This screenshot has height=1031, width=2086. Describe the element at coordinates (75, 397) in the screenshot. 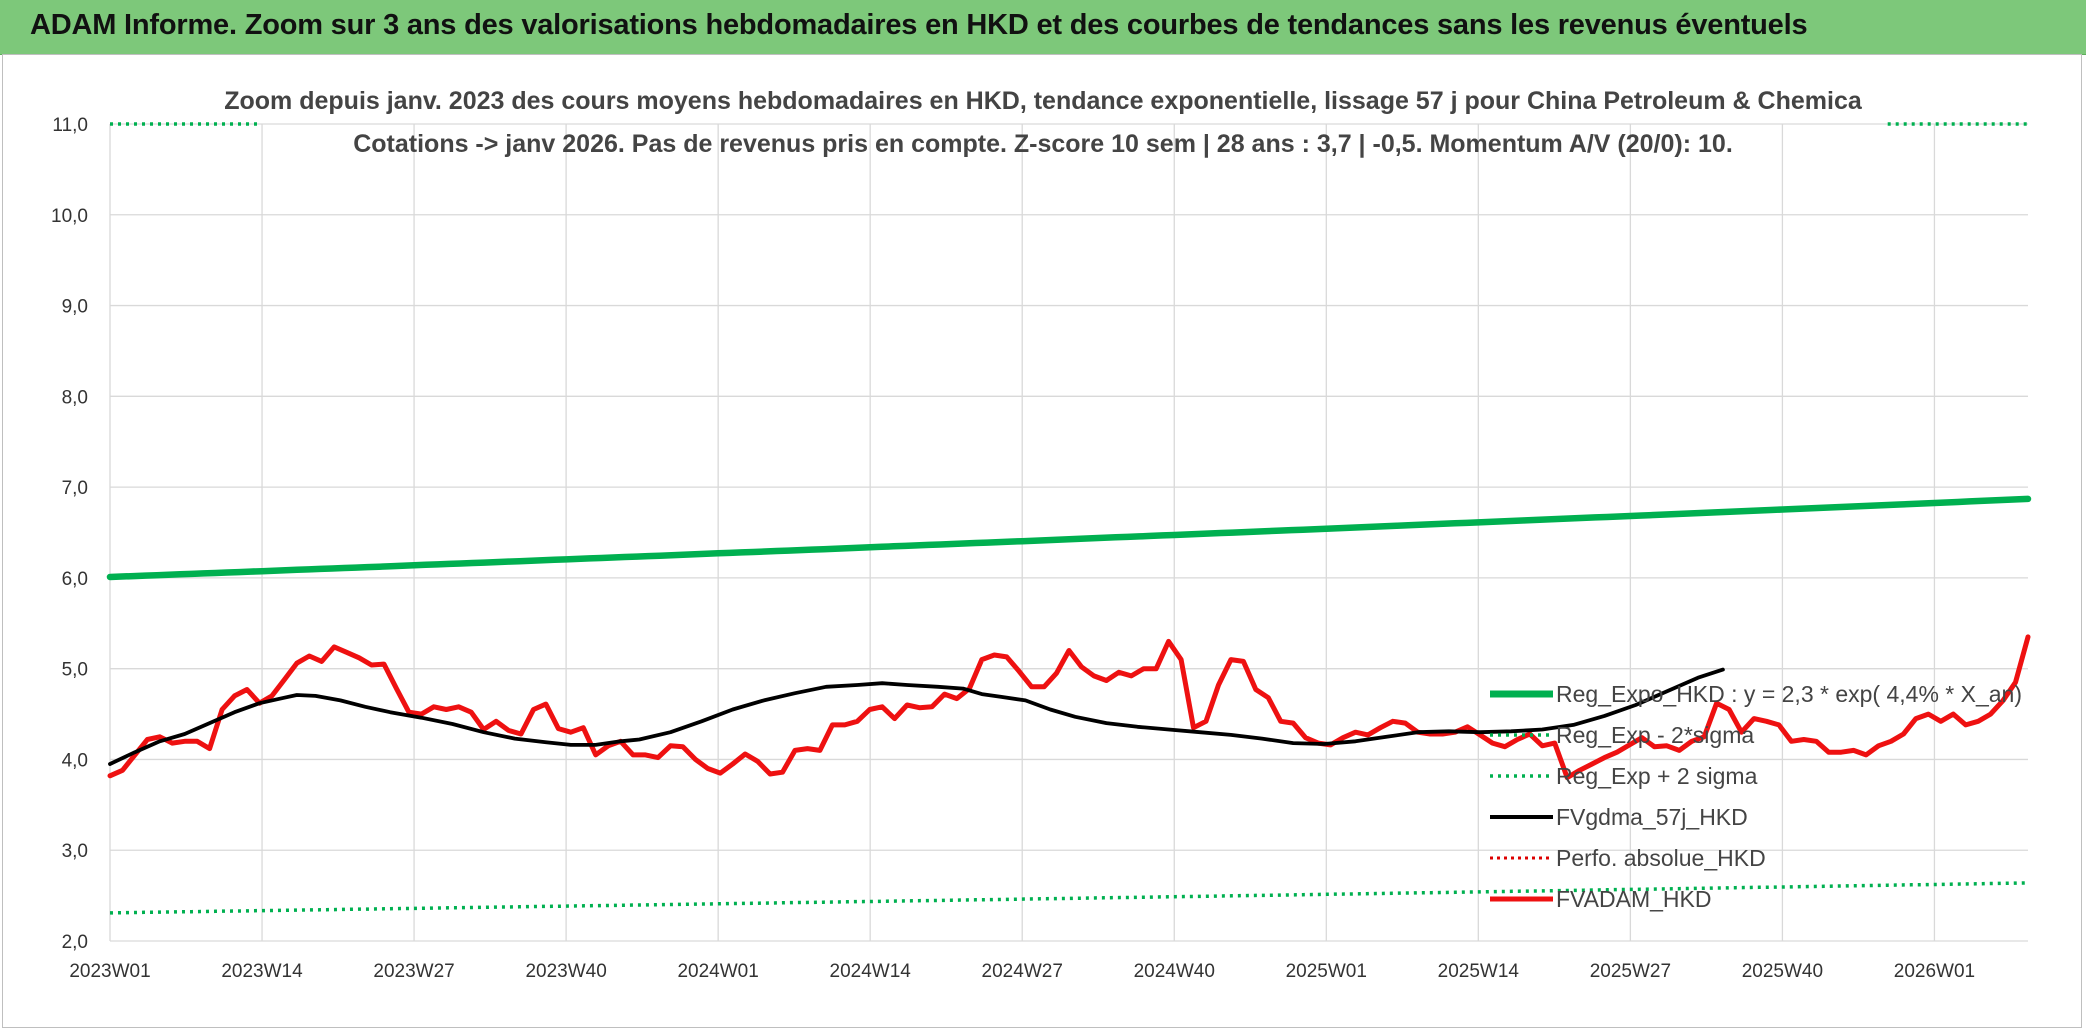

I see `y-tick-label: 8,0` at that location.